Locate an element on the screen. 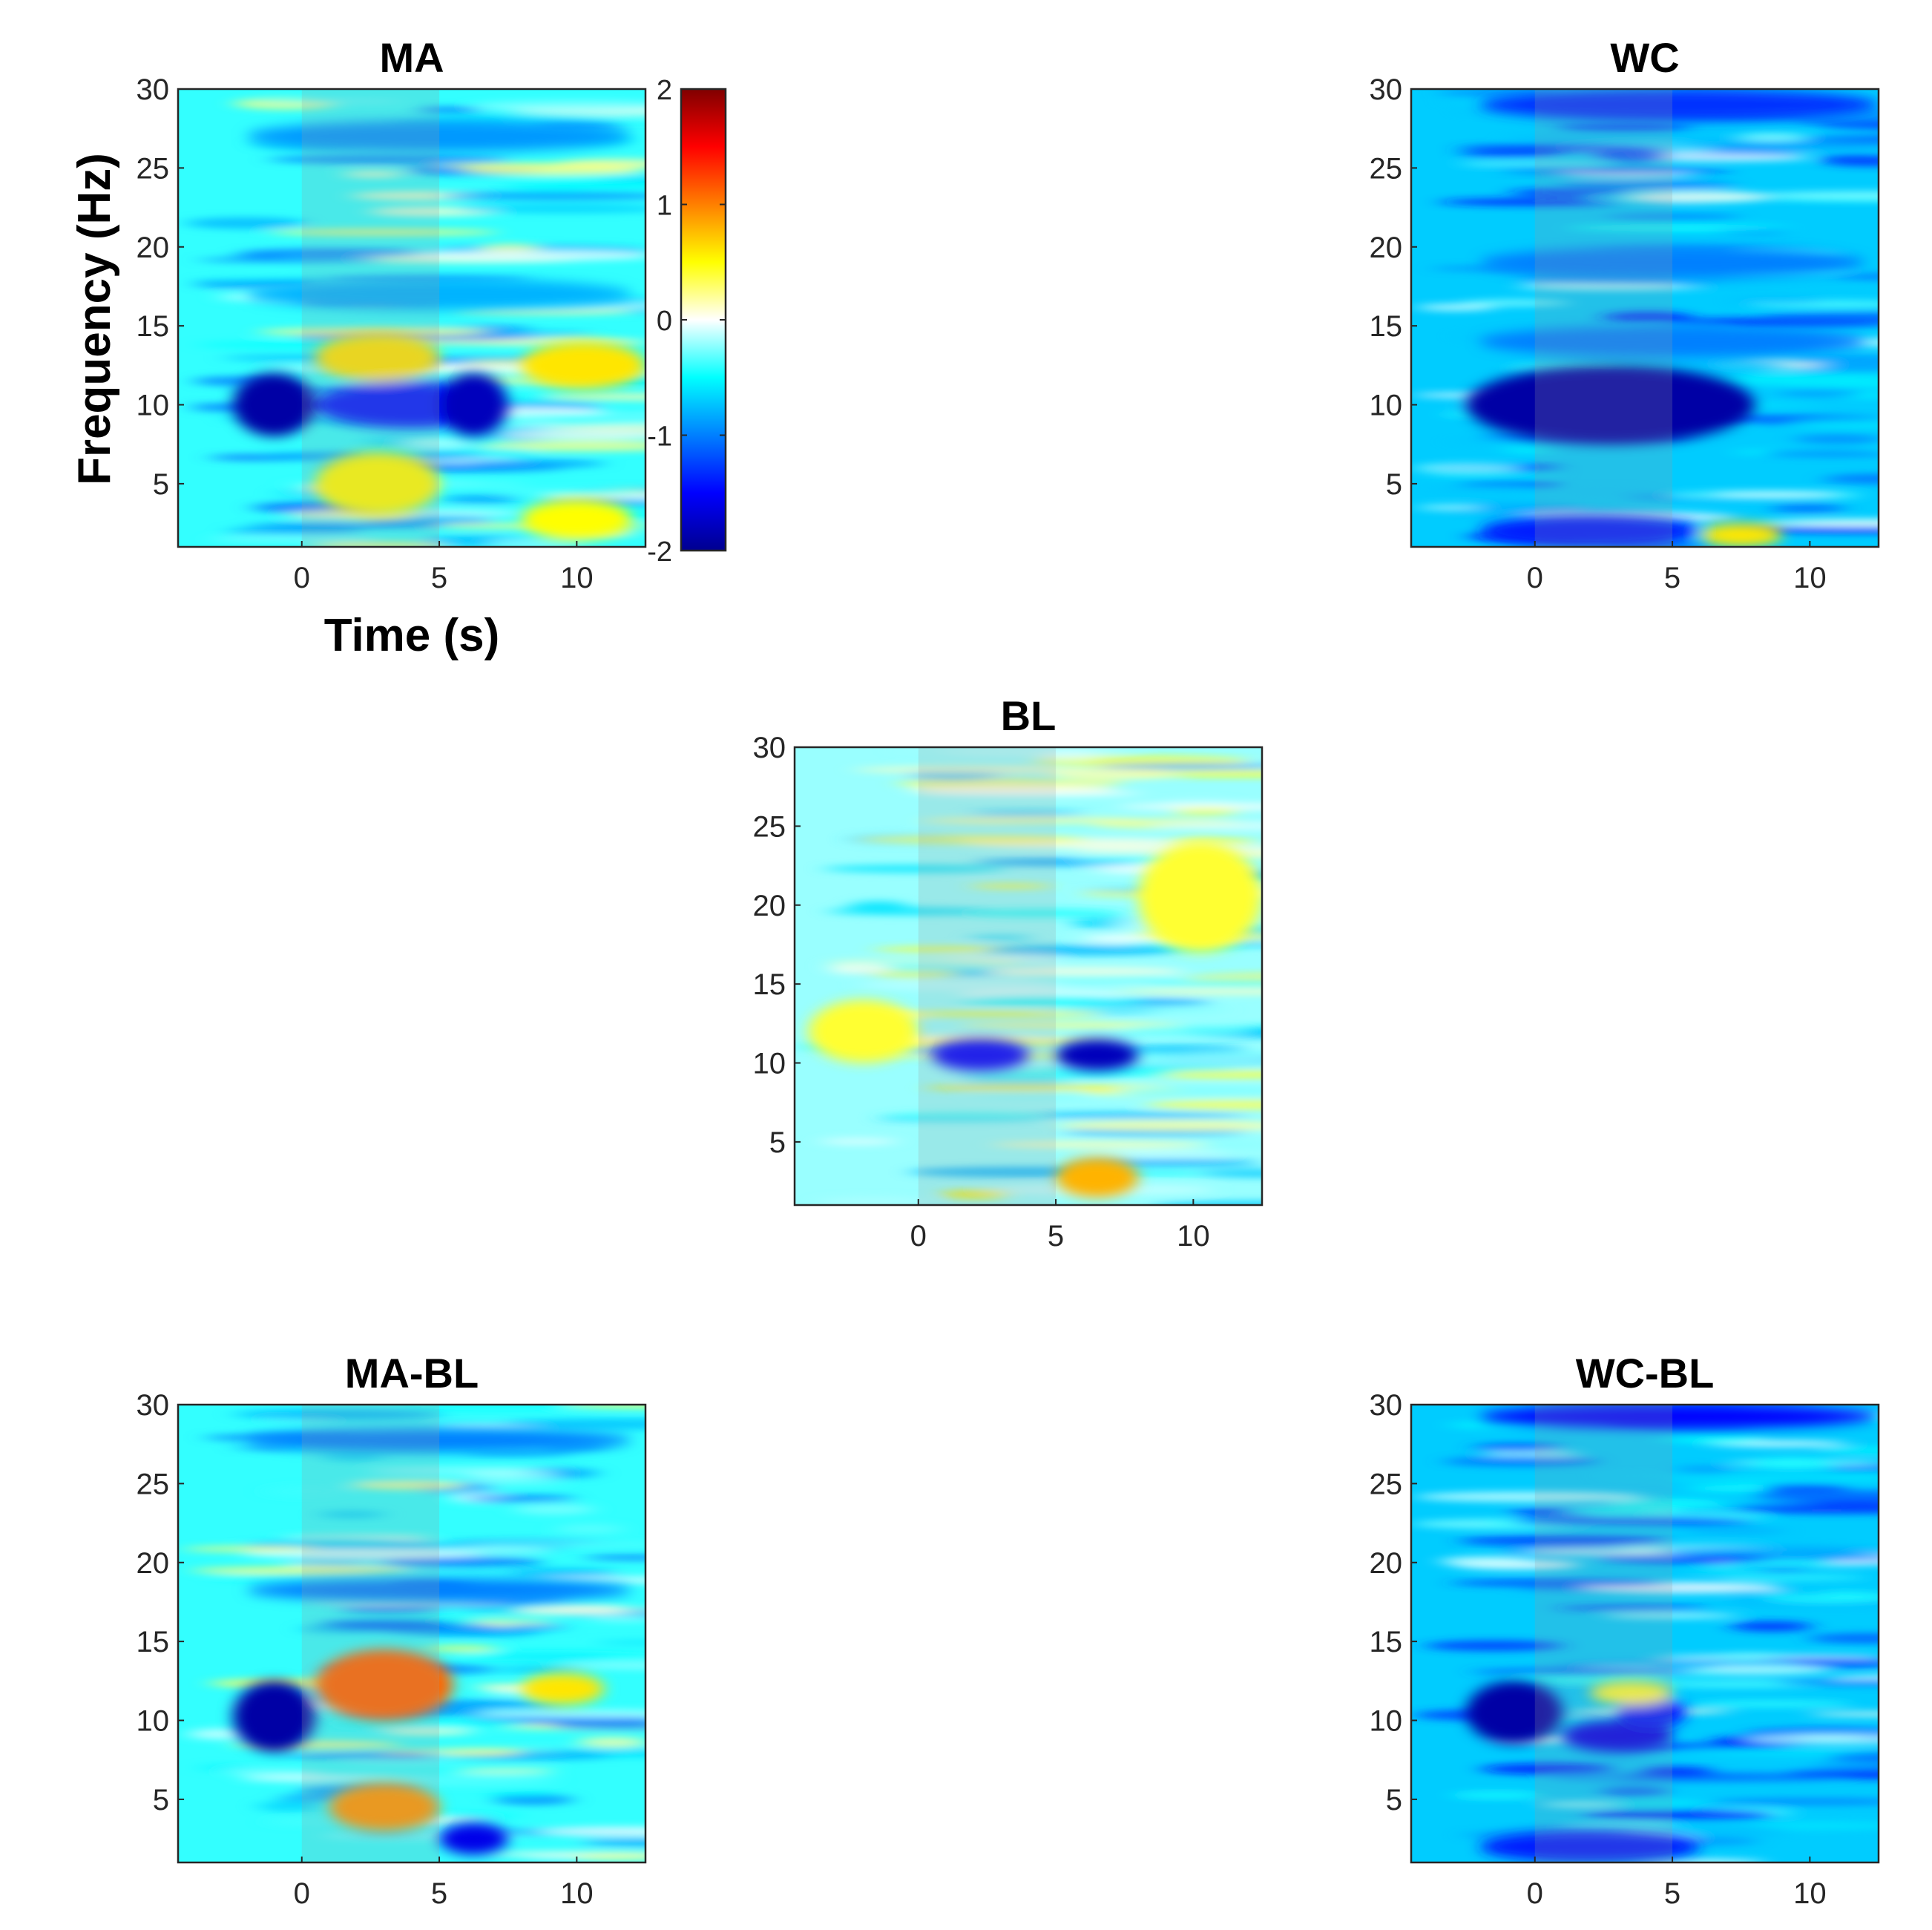 The height and width of the screenshot is (1930, 1932). y-tick-label: 20 is located at coordinates (1386, 1563).